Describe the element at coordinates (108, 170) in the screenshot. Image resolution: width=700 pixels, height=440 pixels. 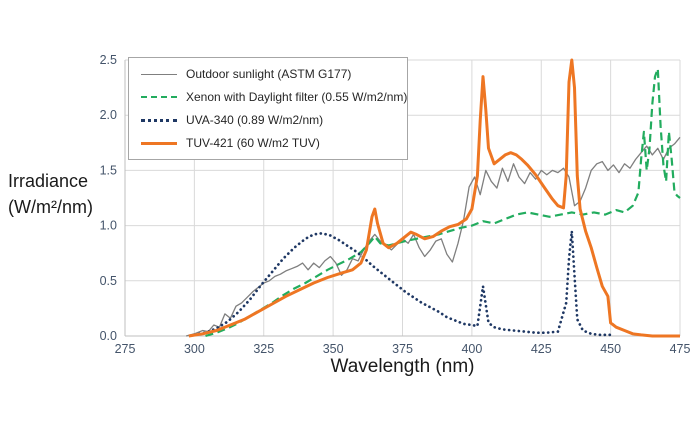
I see `y-tick-label: 1.5` at that location.